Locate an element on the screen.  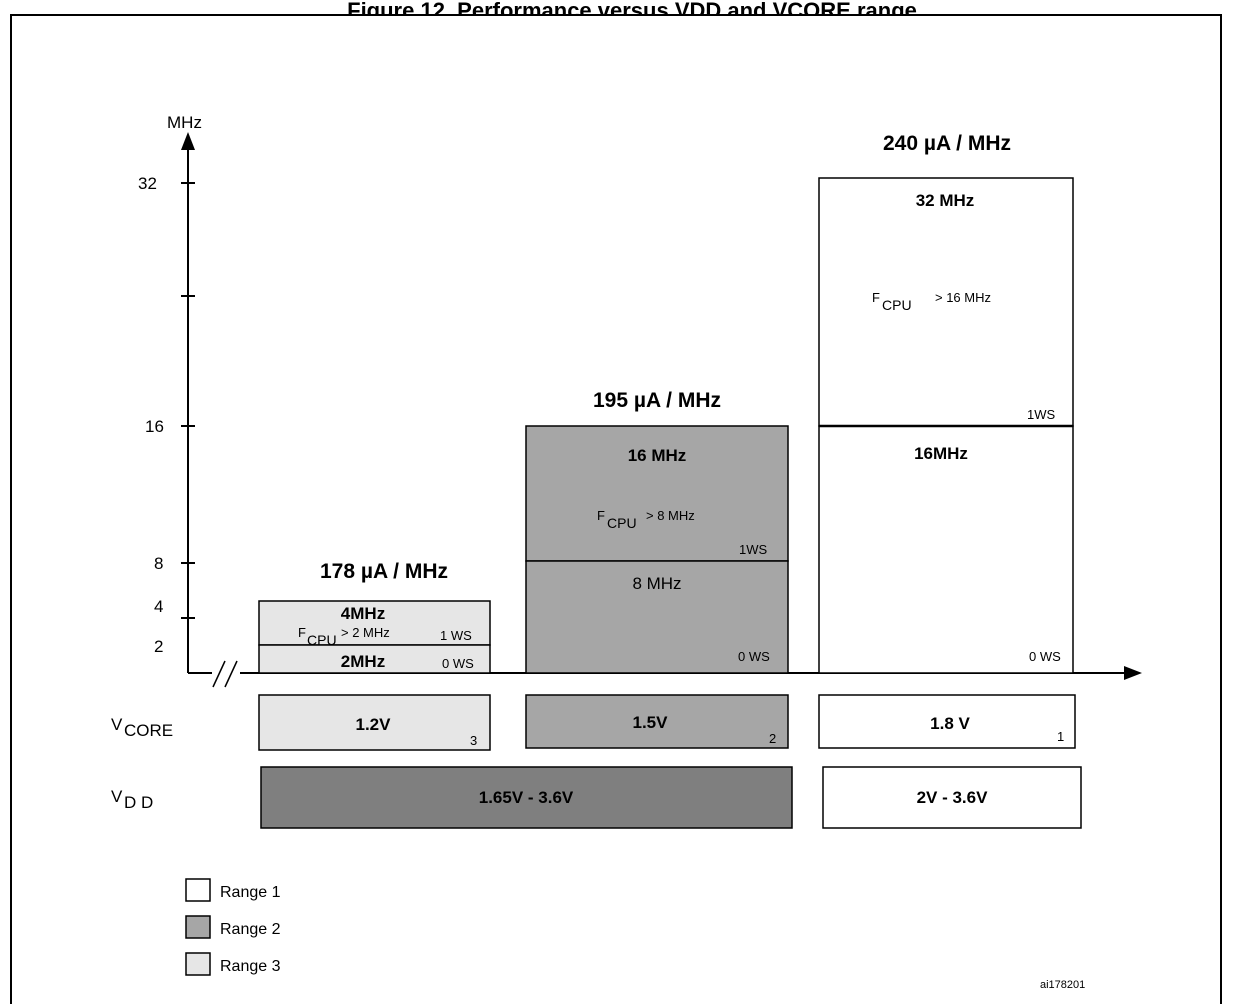
legend-label-range-3: Range 3 is located at coordinates (250, 966).